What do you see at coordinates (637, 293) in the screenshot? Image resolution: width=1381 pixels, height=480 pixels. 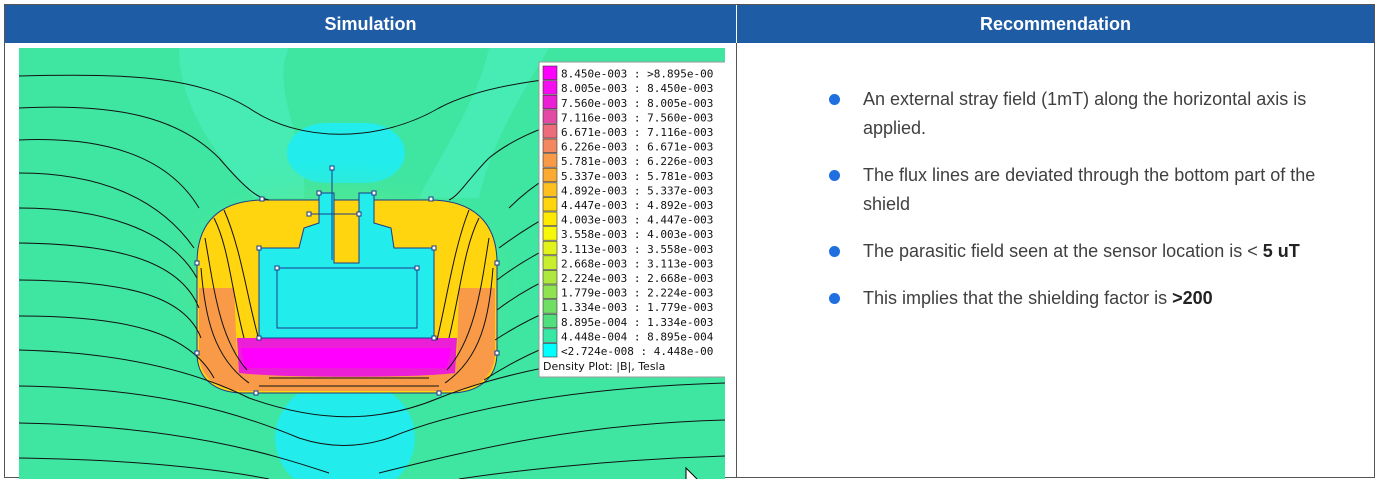 I see `legend-label: 1.779e-003 : 2.224e-003` at bounding box center [637, 293].